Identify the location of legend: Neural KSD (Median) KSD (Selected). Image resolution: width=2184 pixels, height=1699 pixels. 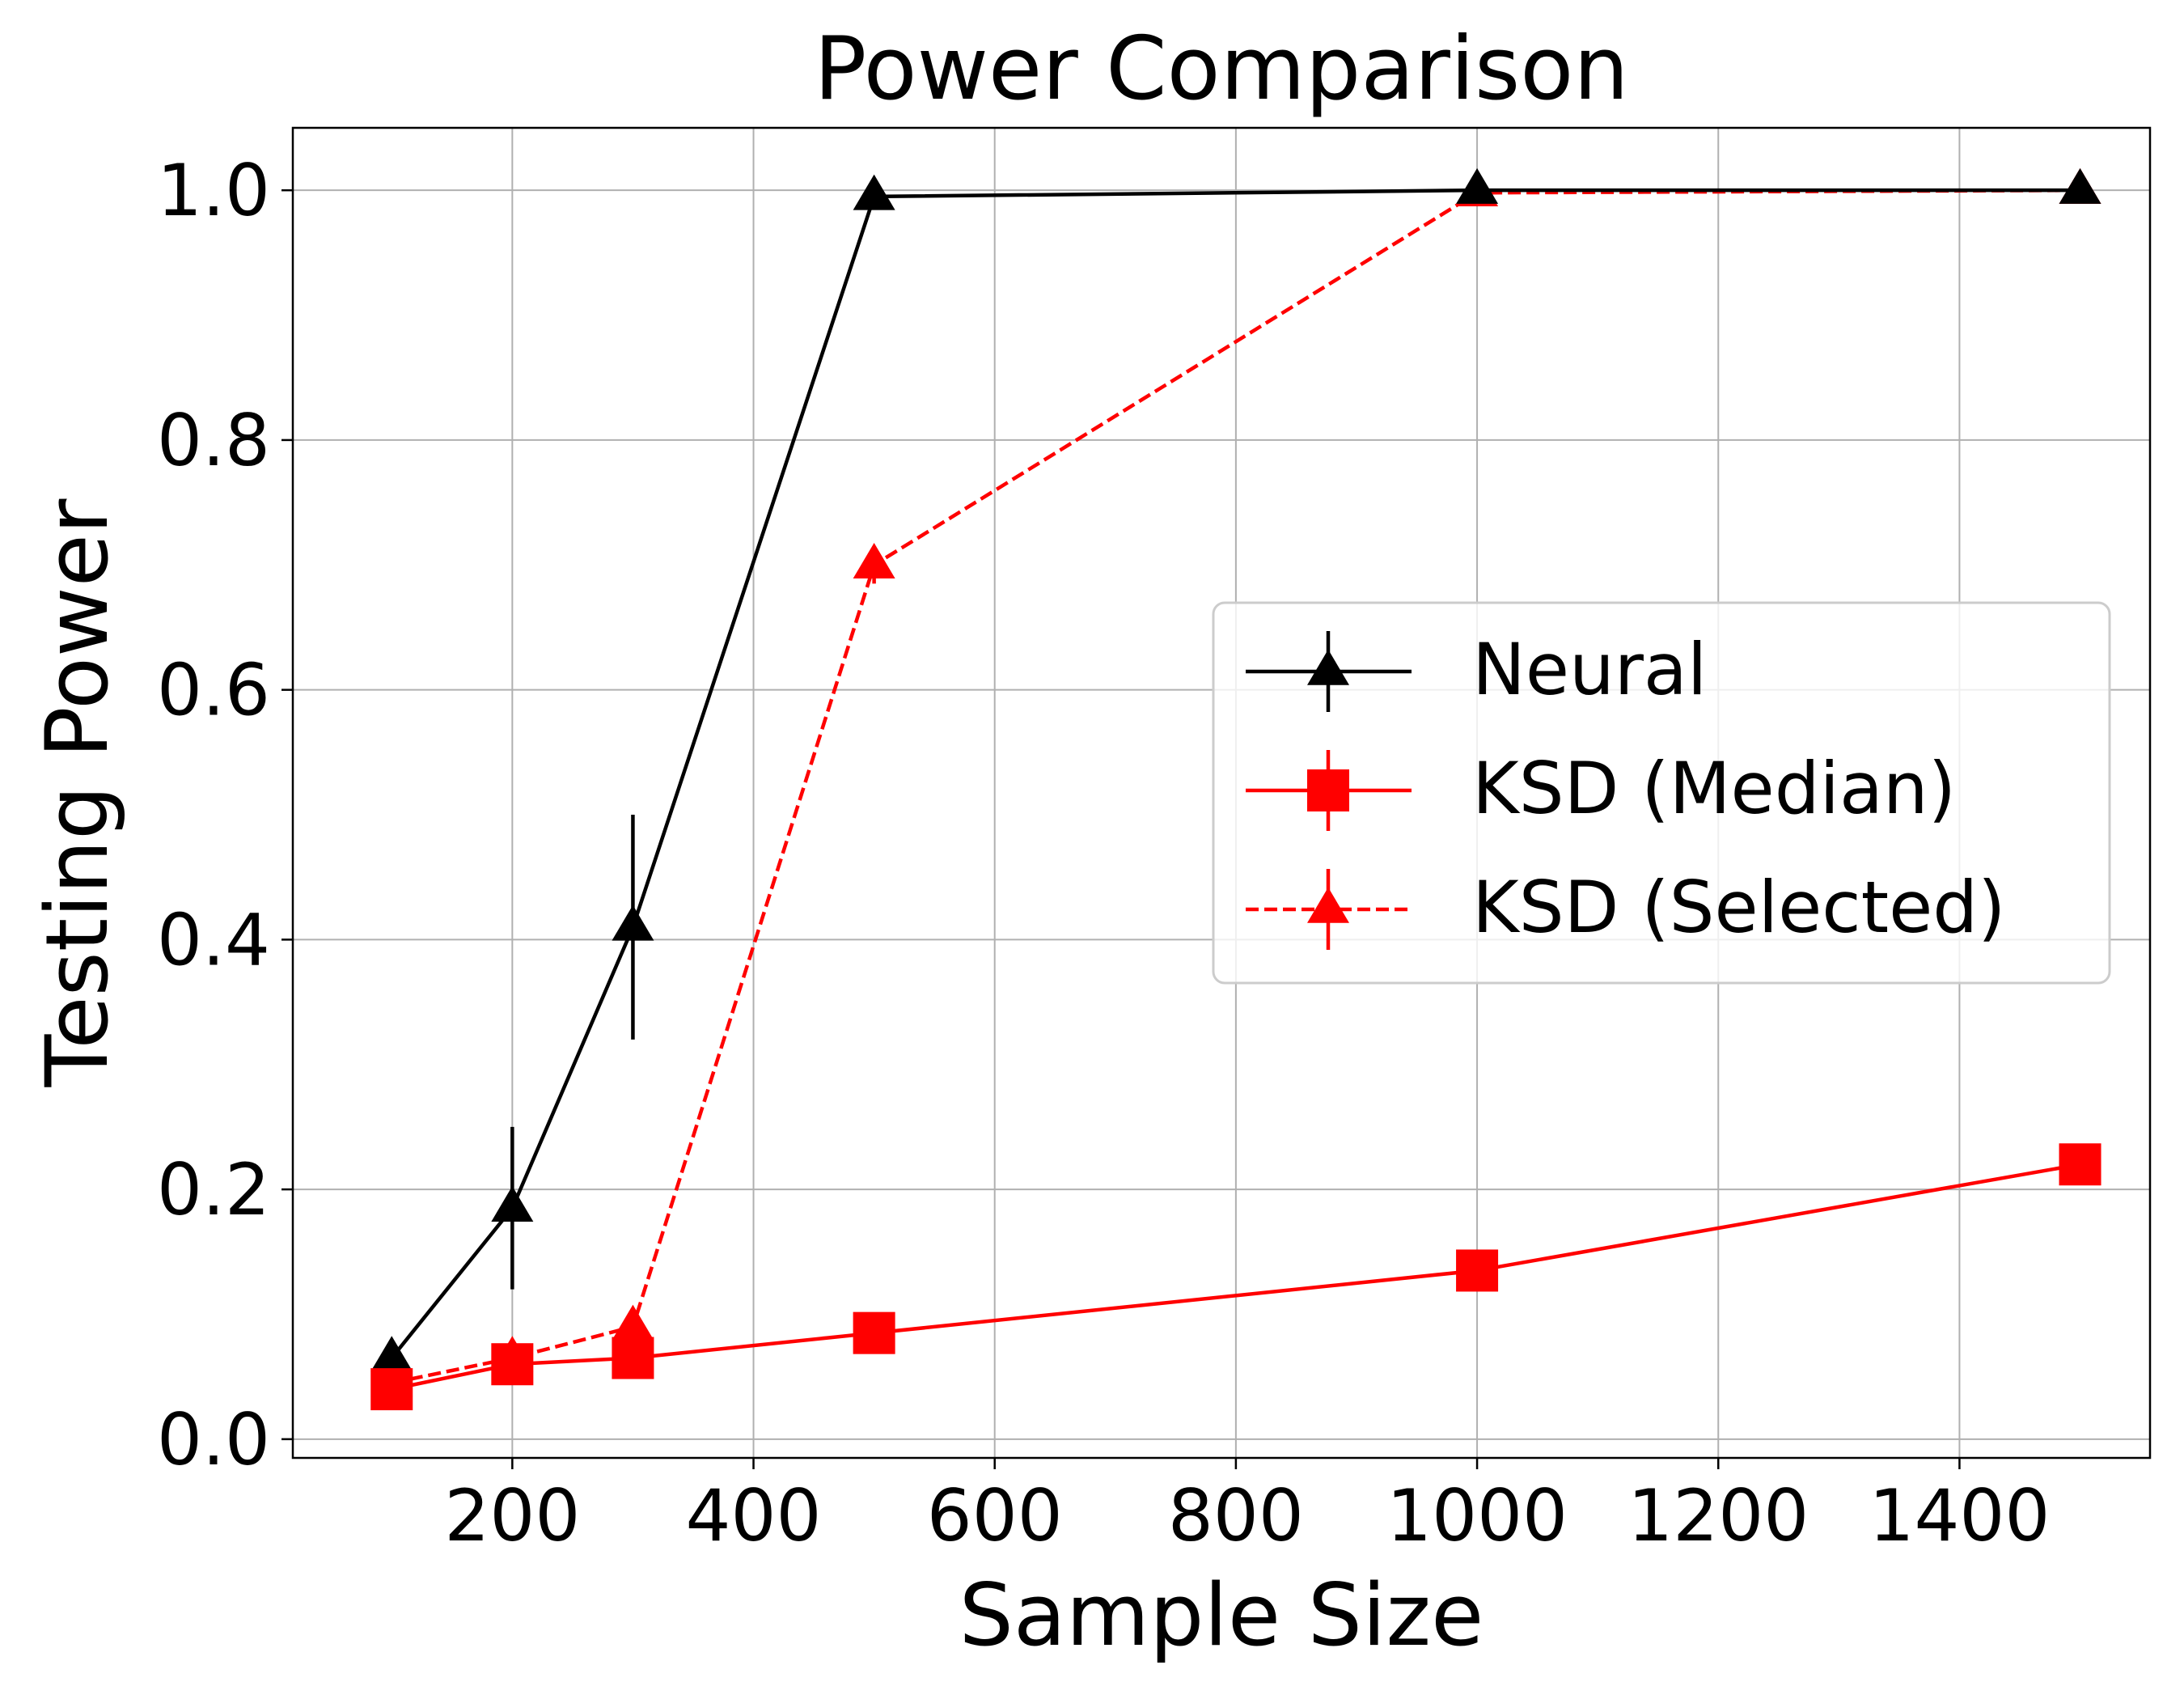
(1661, 793).